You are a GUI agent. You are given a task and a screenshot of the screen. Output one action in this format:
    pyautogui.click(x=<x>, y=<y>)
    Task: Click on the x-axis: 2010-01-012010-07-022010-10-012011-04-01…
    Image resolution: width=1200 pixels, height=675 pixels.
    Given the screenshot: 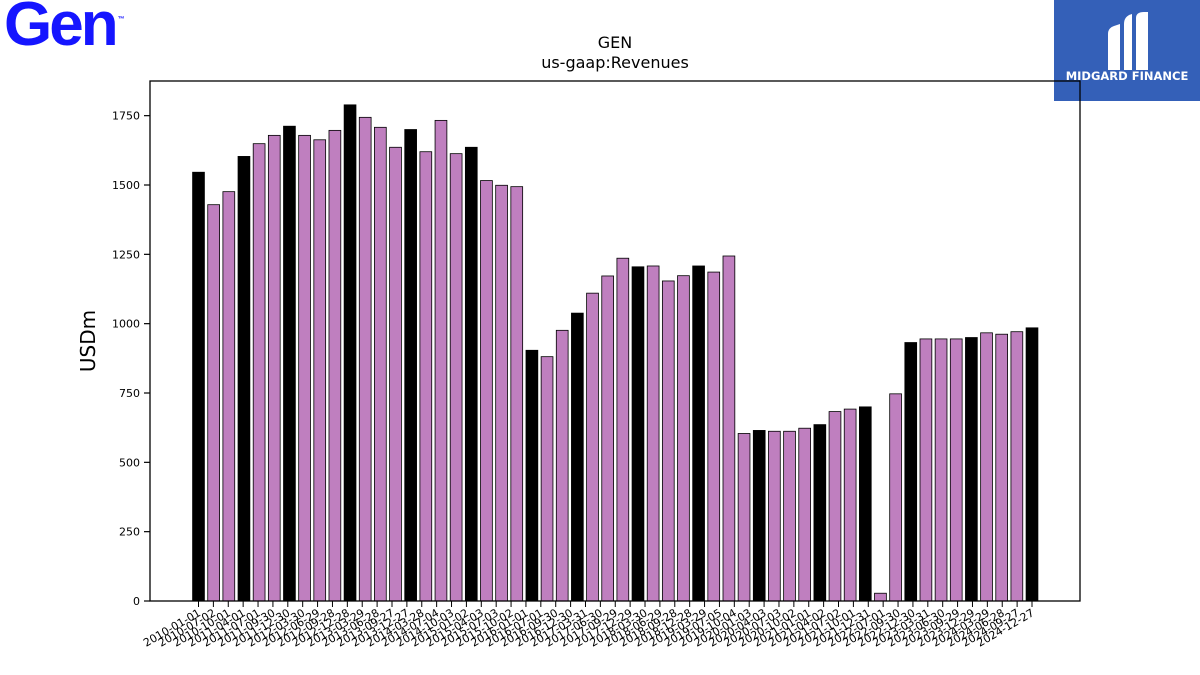 What is the action you would take?
    pyautogui.click(x=589, y=625)
    